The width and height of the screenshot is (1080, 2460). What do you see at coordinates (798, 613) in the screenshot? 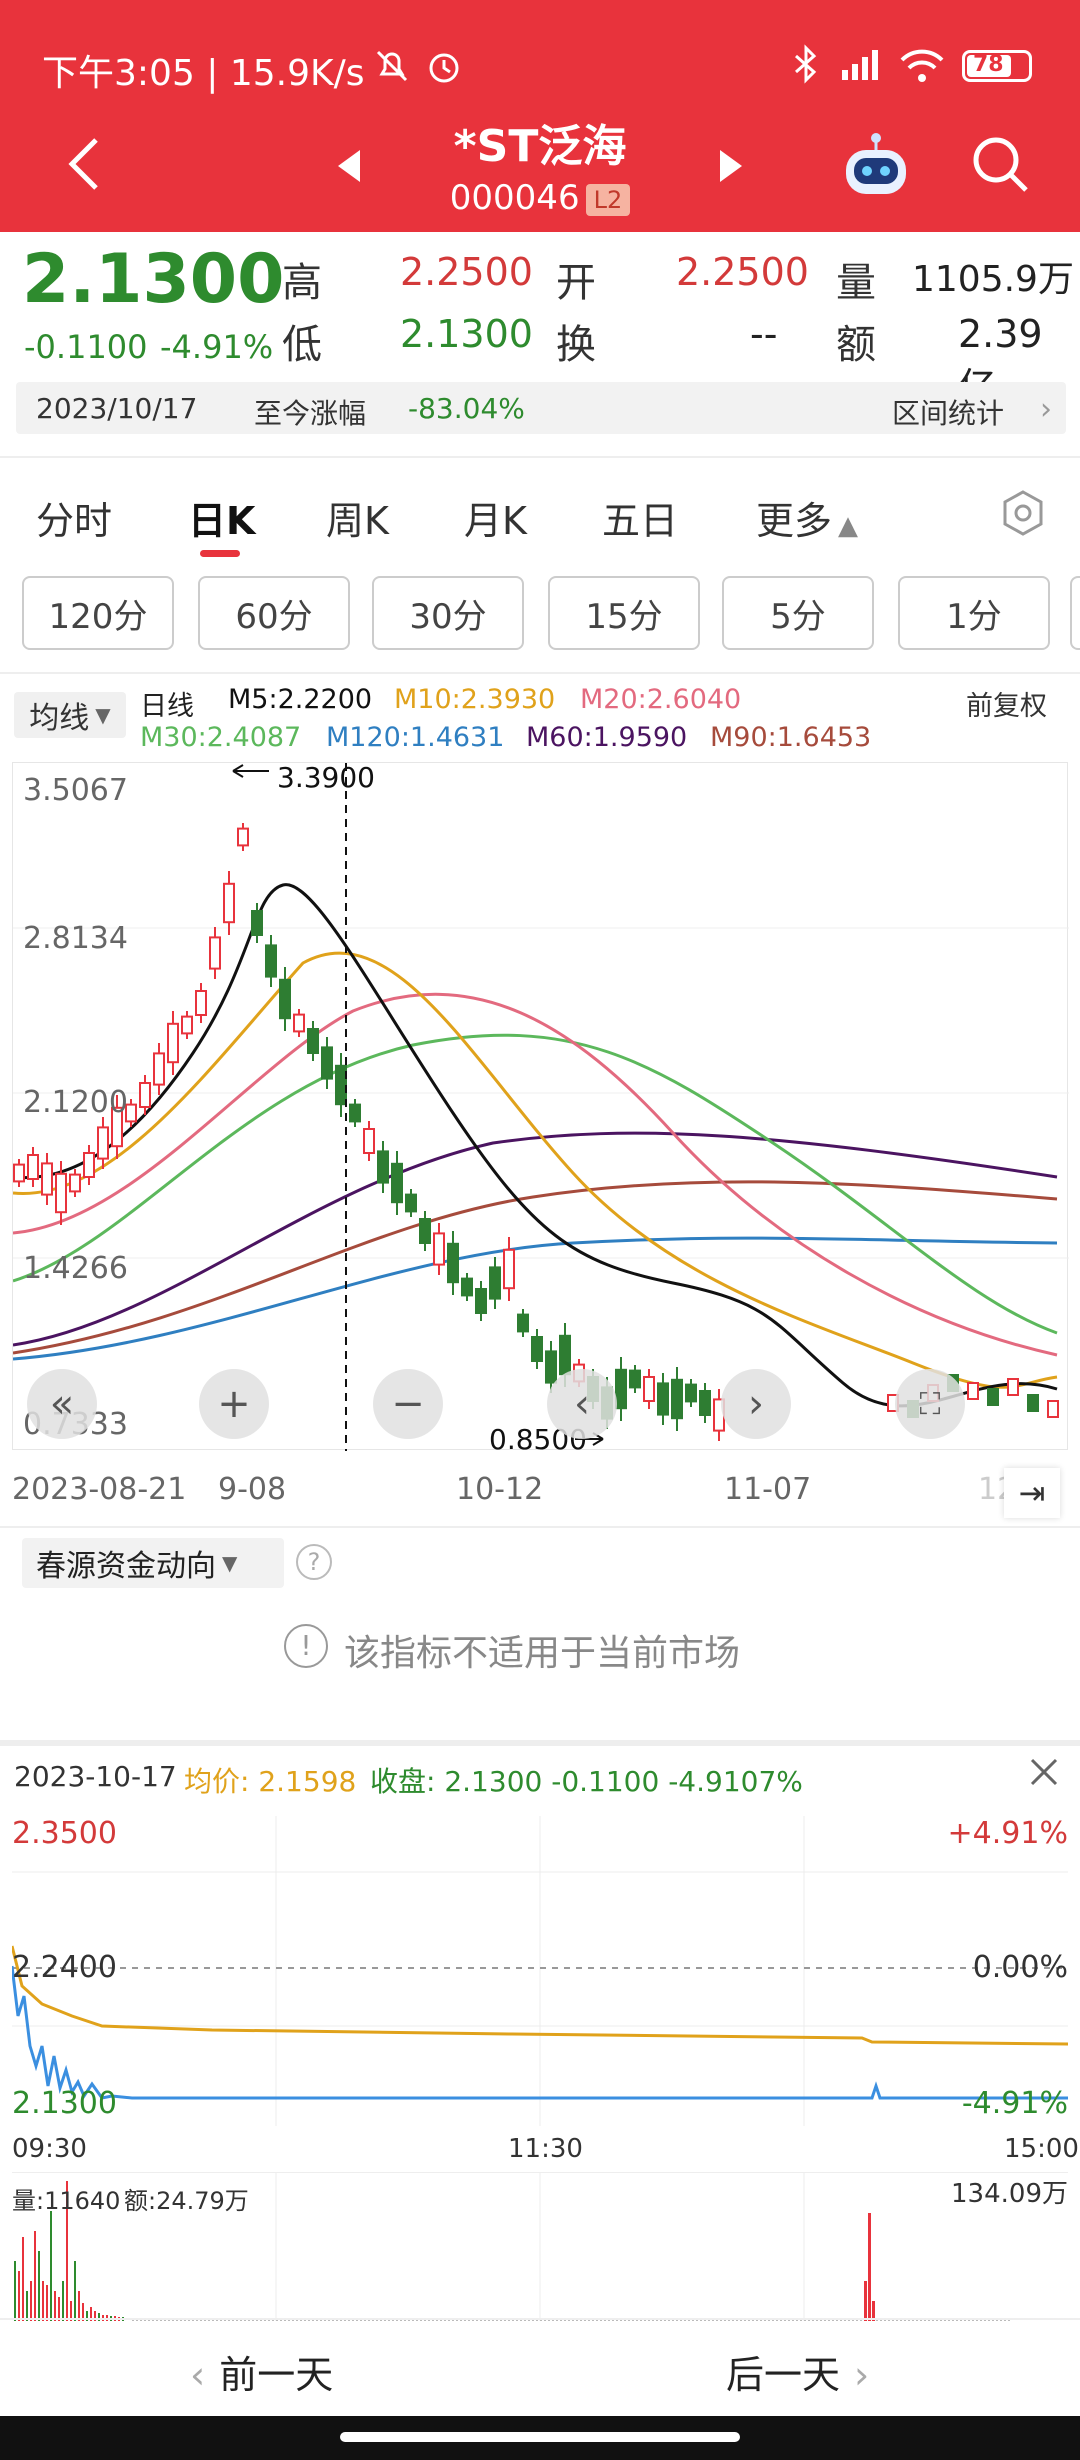
I see `minute-pill-5: 5分` at bounding box center [798, 613].